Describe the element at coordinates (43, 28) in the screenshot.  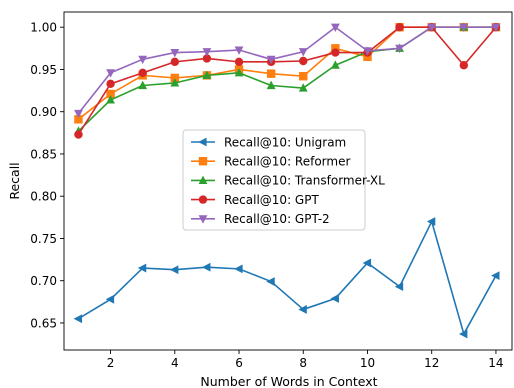
I see `y-tick-label: 1.00` at that location.